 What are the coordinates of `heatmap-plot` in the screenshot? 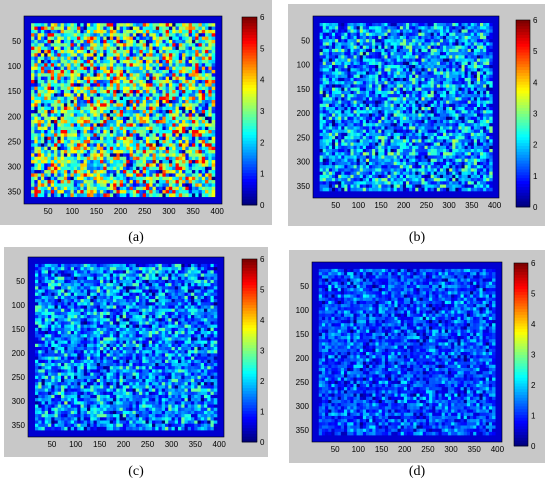 It's located at (123, 110).